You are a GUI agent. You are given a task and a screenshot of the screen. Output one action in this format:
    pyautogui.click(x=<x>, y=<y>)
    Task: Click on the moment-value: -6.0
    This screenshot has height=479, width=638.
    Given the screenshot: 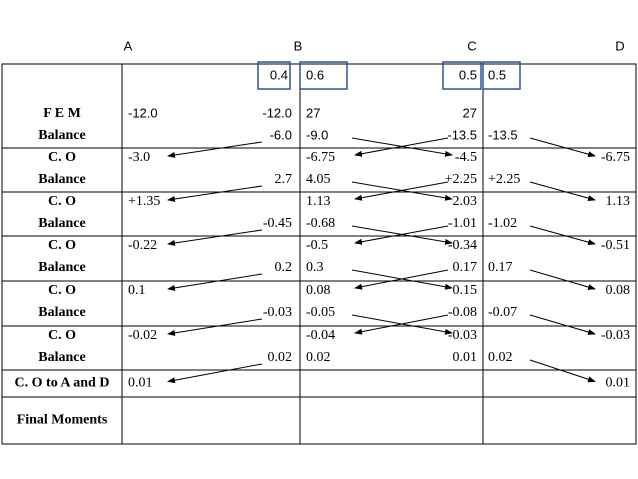 What is the action you would take?
    pyautogui.click(x=281, y=134)
    